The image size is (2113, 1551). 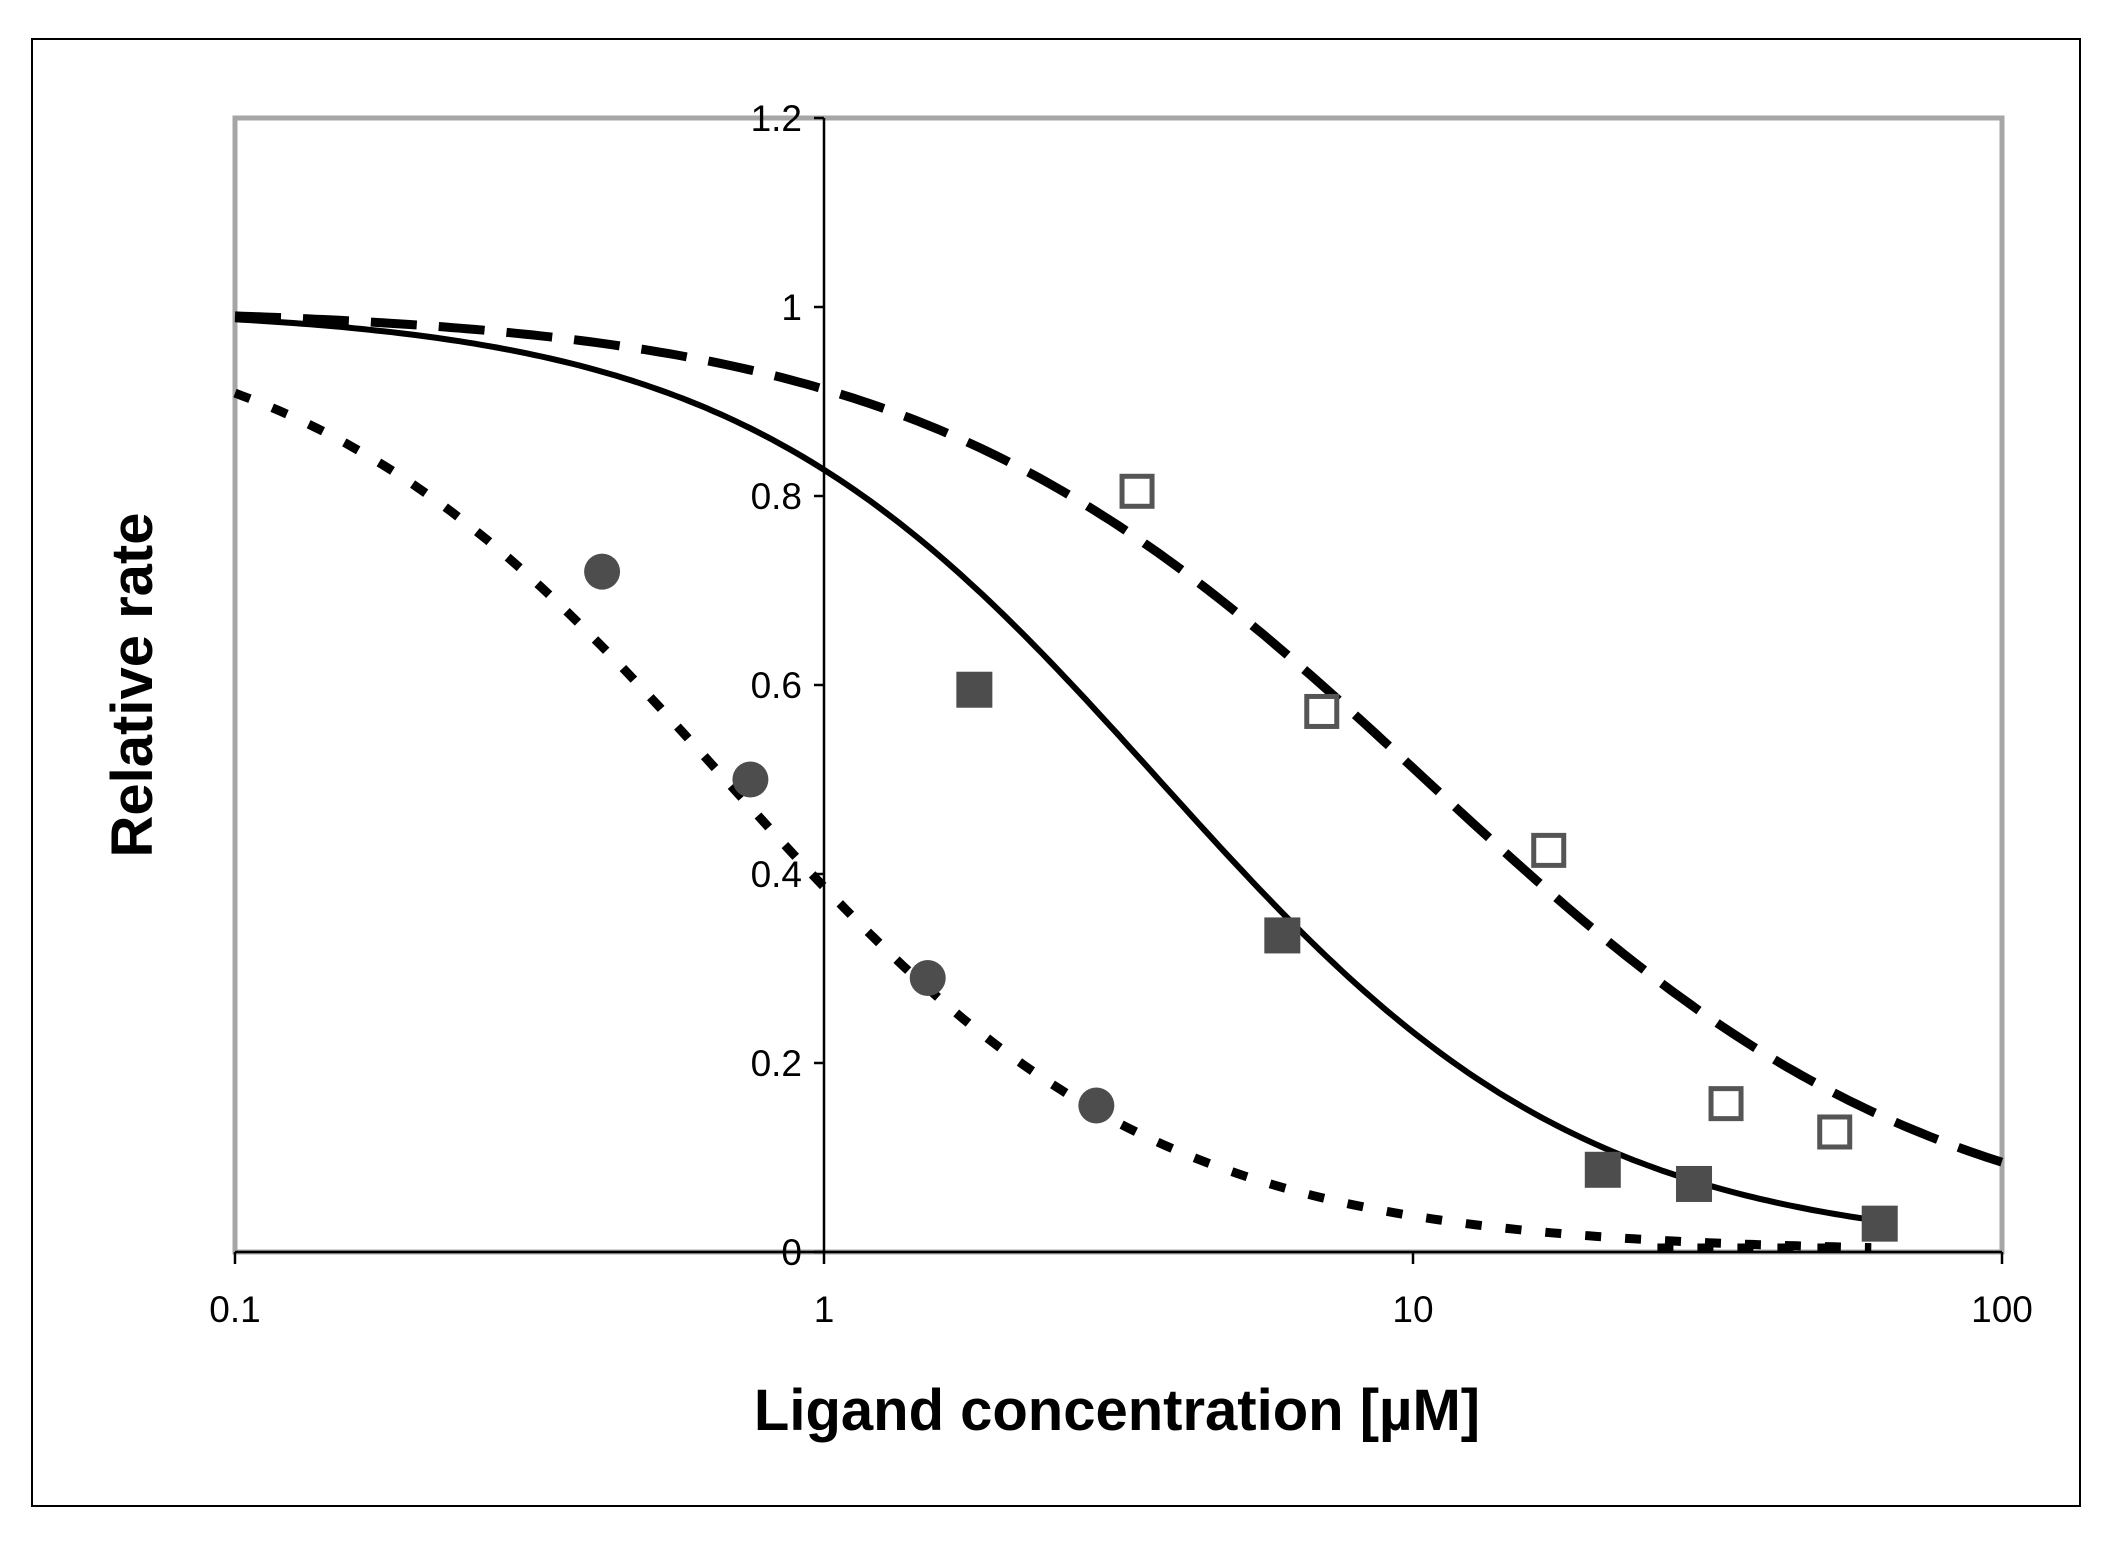 I want to click on y-tick-label: 0.8, so click(x=776, y=496).